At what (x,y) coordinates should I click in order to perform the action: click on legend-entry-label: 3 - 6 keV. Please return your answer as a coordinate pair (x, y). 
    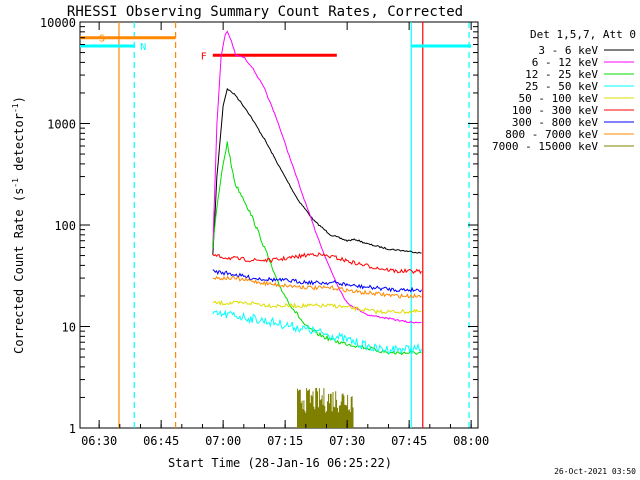
    Looking at the image, I should click on (568, 50).